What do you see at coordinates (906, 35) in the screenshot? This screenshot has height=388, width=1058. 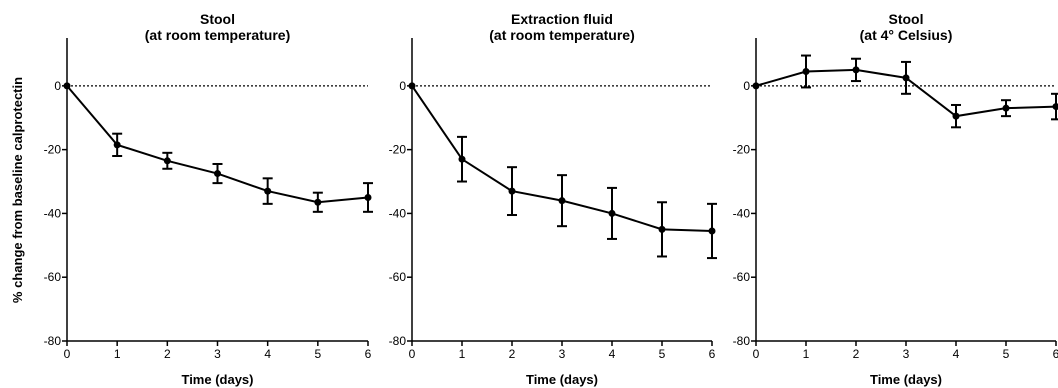 I see `panel-subtitle: (at 4° Celsius)` at bounding box center [906, 35].